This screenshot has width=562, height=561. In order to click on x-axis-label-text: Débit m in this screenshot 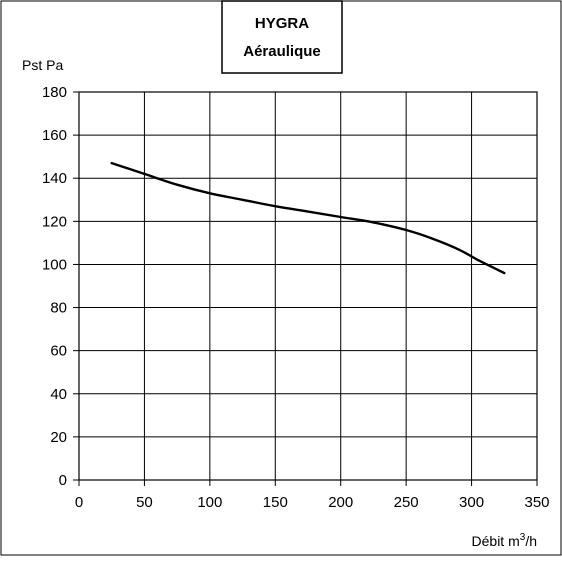, I will do `click(496, 541)`.